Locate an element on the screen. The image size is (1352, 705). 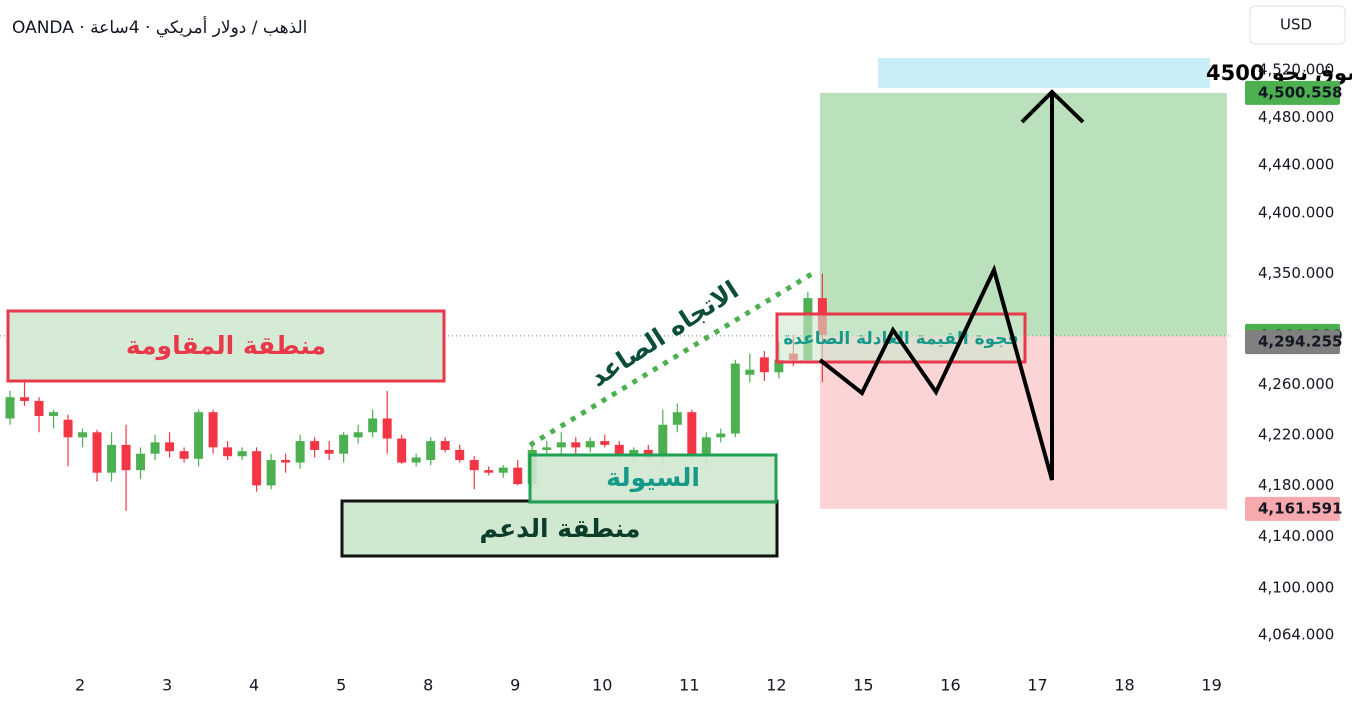
x-tick-label: 4 is located at coordinates (254, 685).